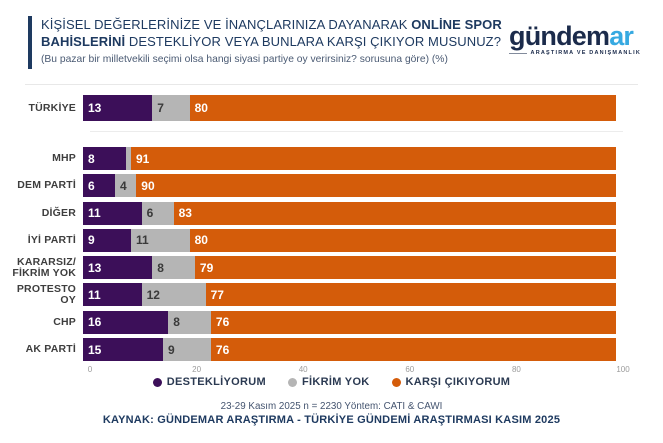  I want to click on axis-tick: 100, so click(623, 370).